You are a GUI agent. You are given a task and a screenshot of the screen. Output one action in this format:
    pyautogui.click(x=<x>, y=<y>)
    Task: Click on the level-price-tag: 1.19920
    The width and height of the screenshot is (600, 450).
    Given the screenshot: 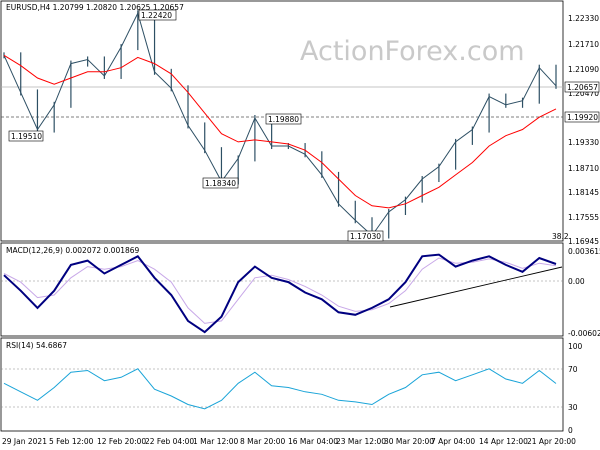 What is the action you would take?
    pyautogui.click(x=582, y=117)
    